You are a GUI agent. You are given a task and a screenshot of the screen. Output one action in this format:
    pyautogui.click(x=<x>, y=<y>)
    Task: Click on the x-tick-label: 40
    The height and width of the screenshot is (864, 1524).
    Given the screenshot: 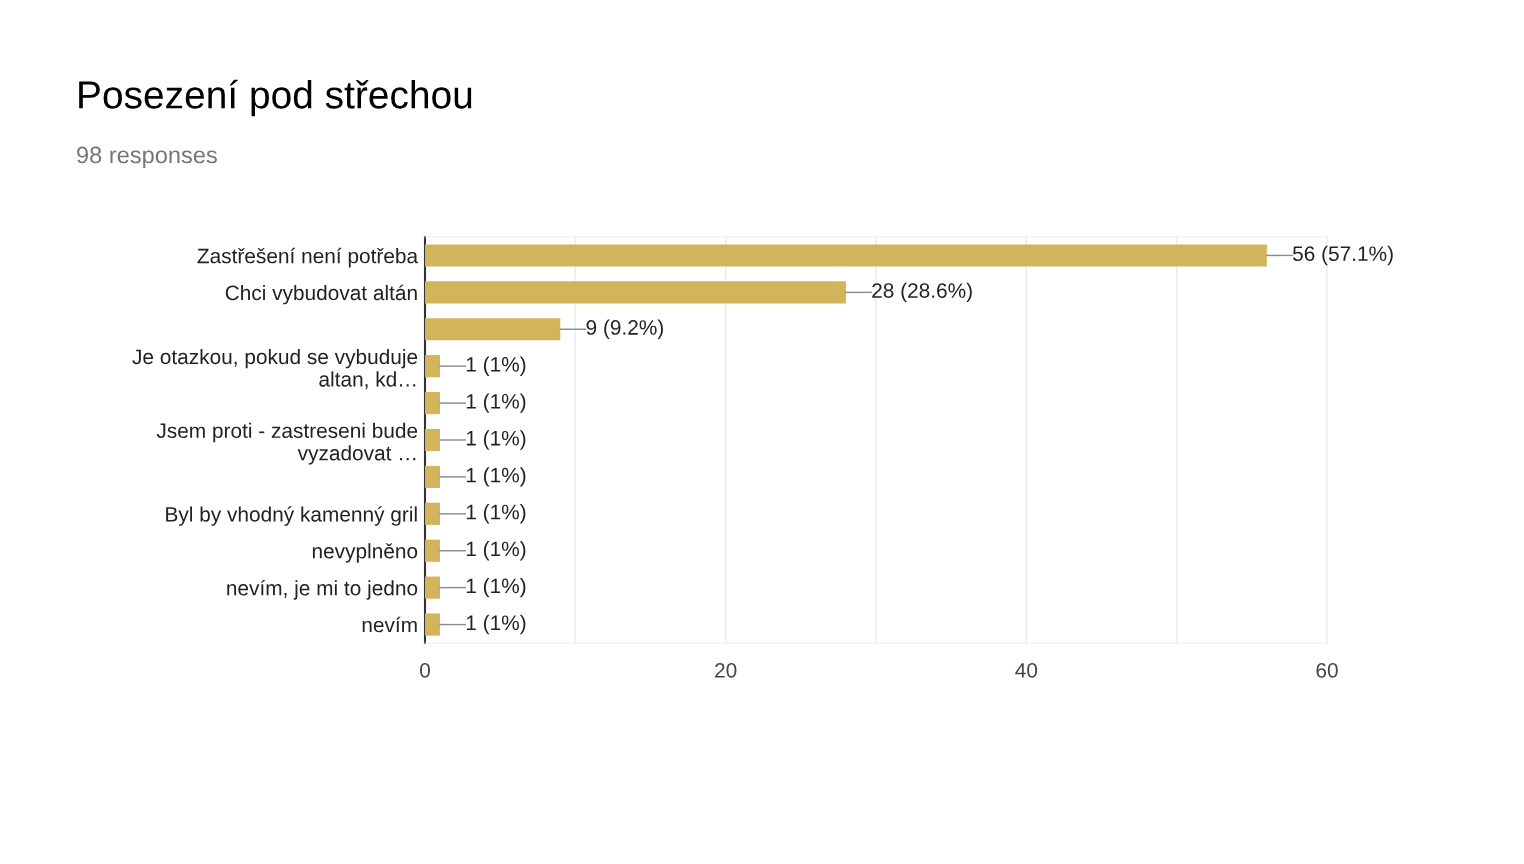 What is the action you would take?
    pyautogui.click(x=1026, y=670)
    